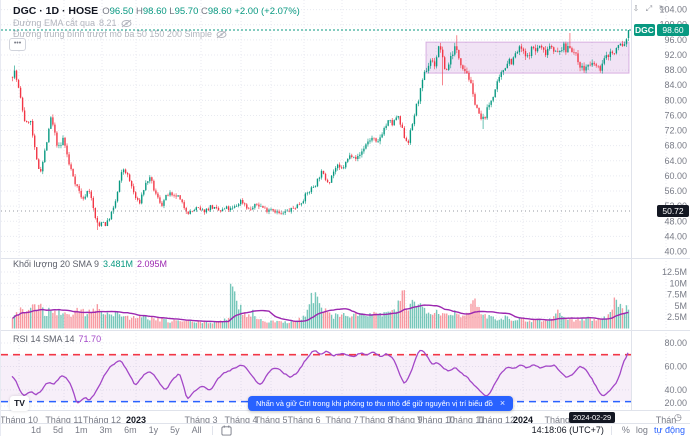 Image resolution: width=690 pixels, height=436 pixels. Describe the element at coordinates (106, 430) in the screenshot. I see `range-3m-button: 3m` at that location.